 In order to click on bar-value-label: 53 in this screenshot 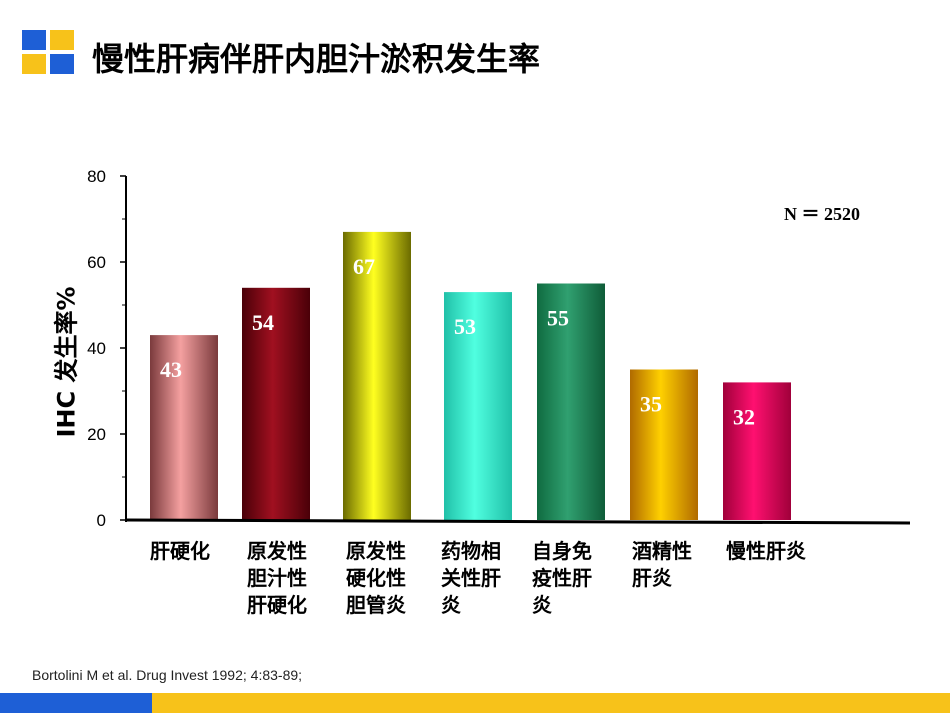, I will do `click(465, 326)`.